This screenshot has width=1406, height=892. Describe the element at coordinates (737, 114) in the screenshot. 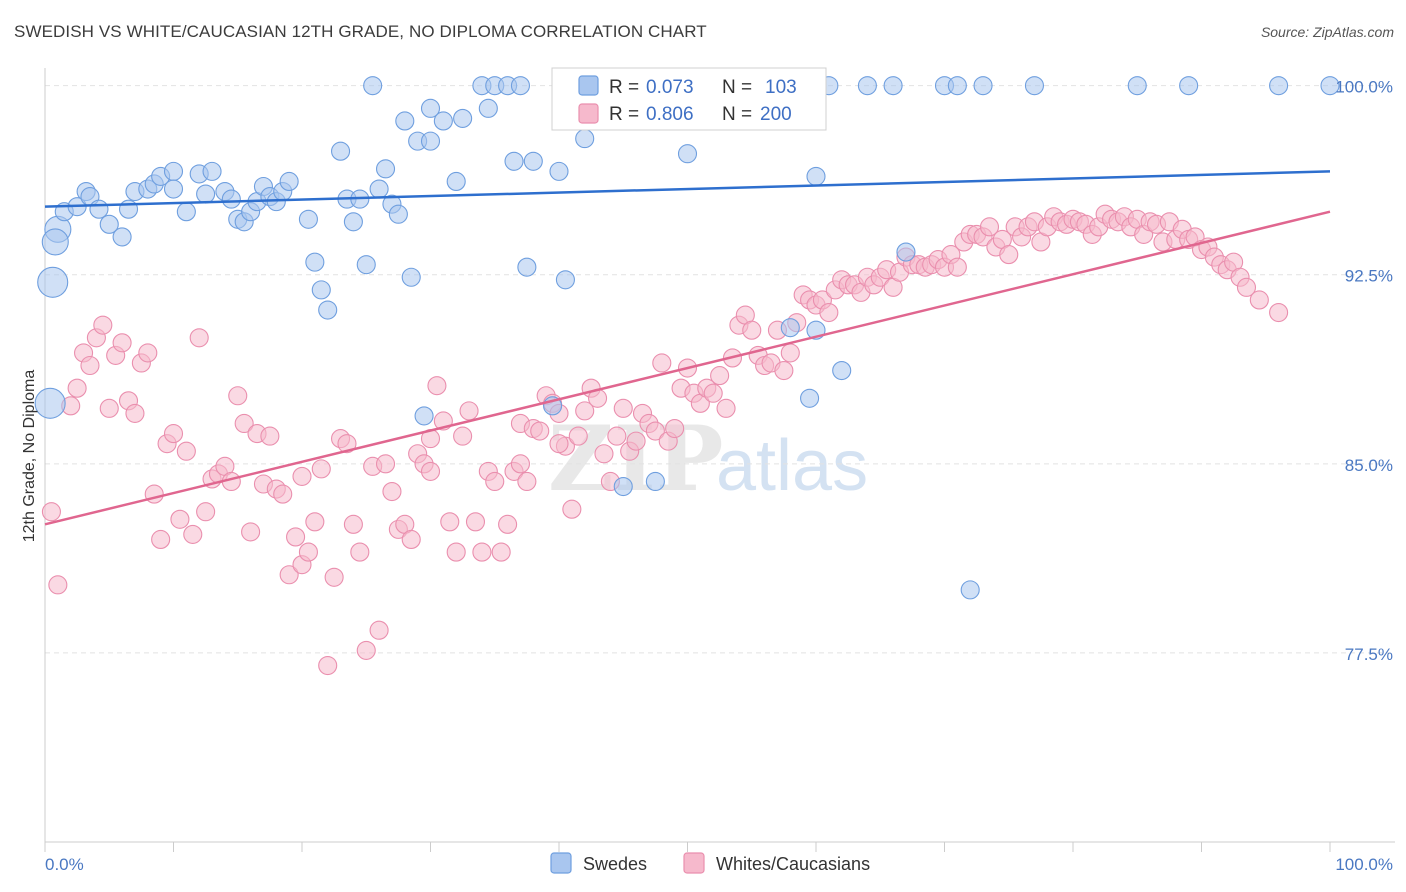

I see `legend-whites-n-label: N =` at that location.